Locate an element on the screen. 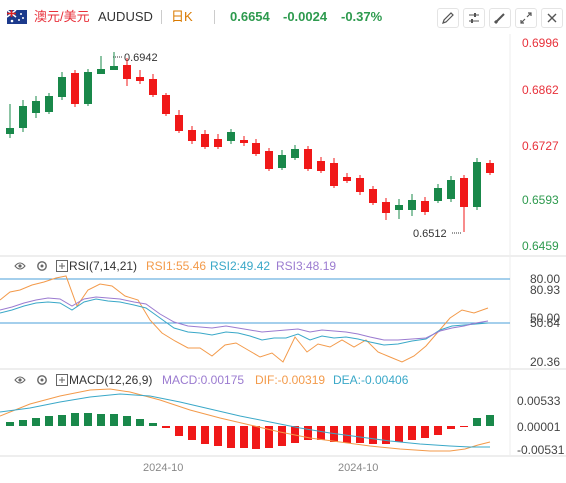 The height and width of the screenshot is (483, 566). expand-icon is located at coordinates (526, 18).